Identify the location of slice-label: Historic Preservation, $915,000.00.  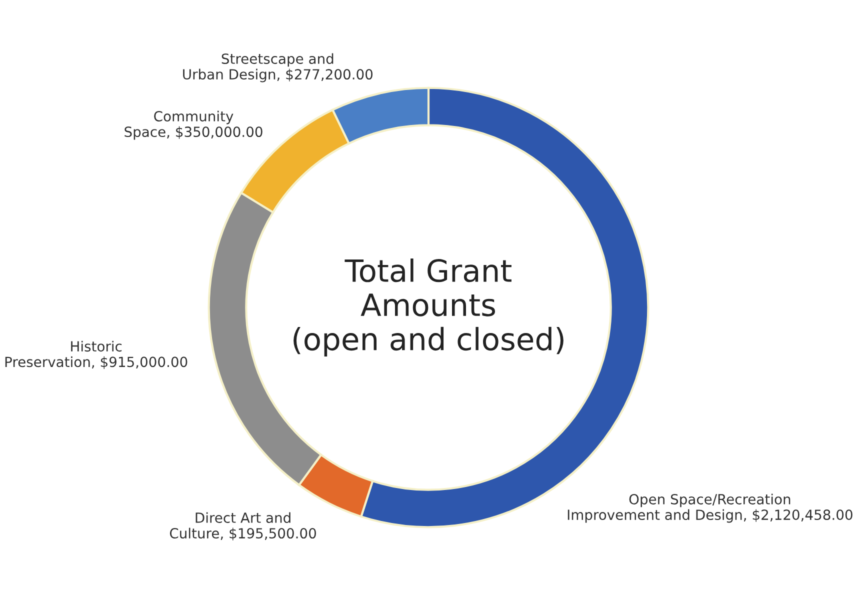
(96, 354).